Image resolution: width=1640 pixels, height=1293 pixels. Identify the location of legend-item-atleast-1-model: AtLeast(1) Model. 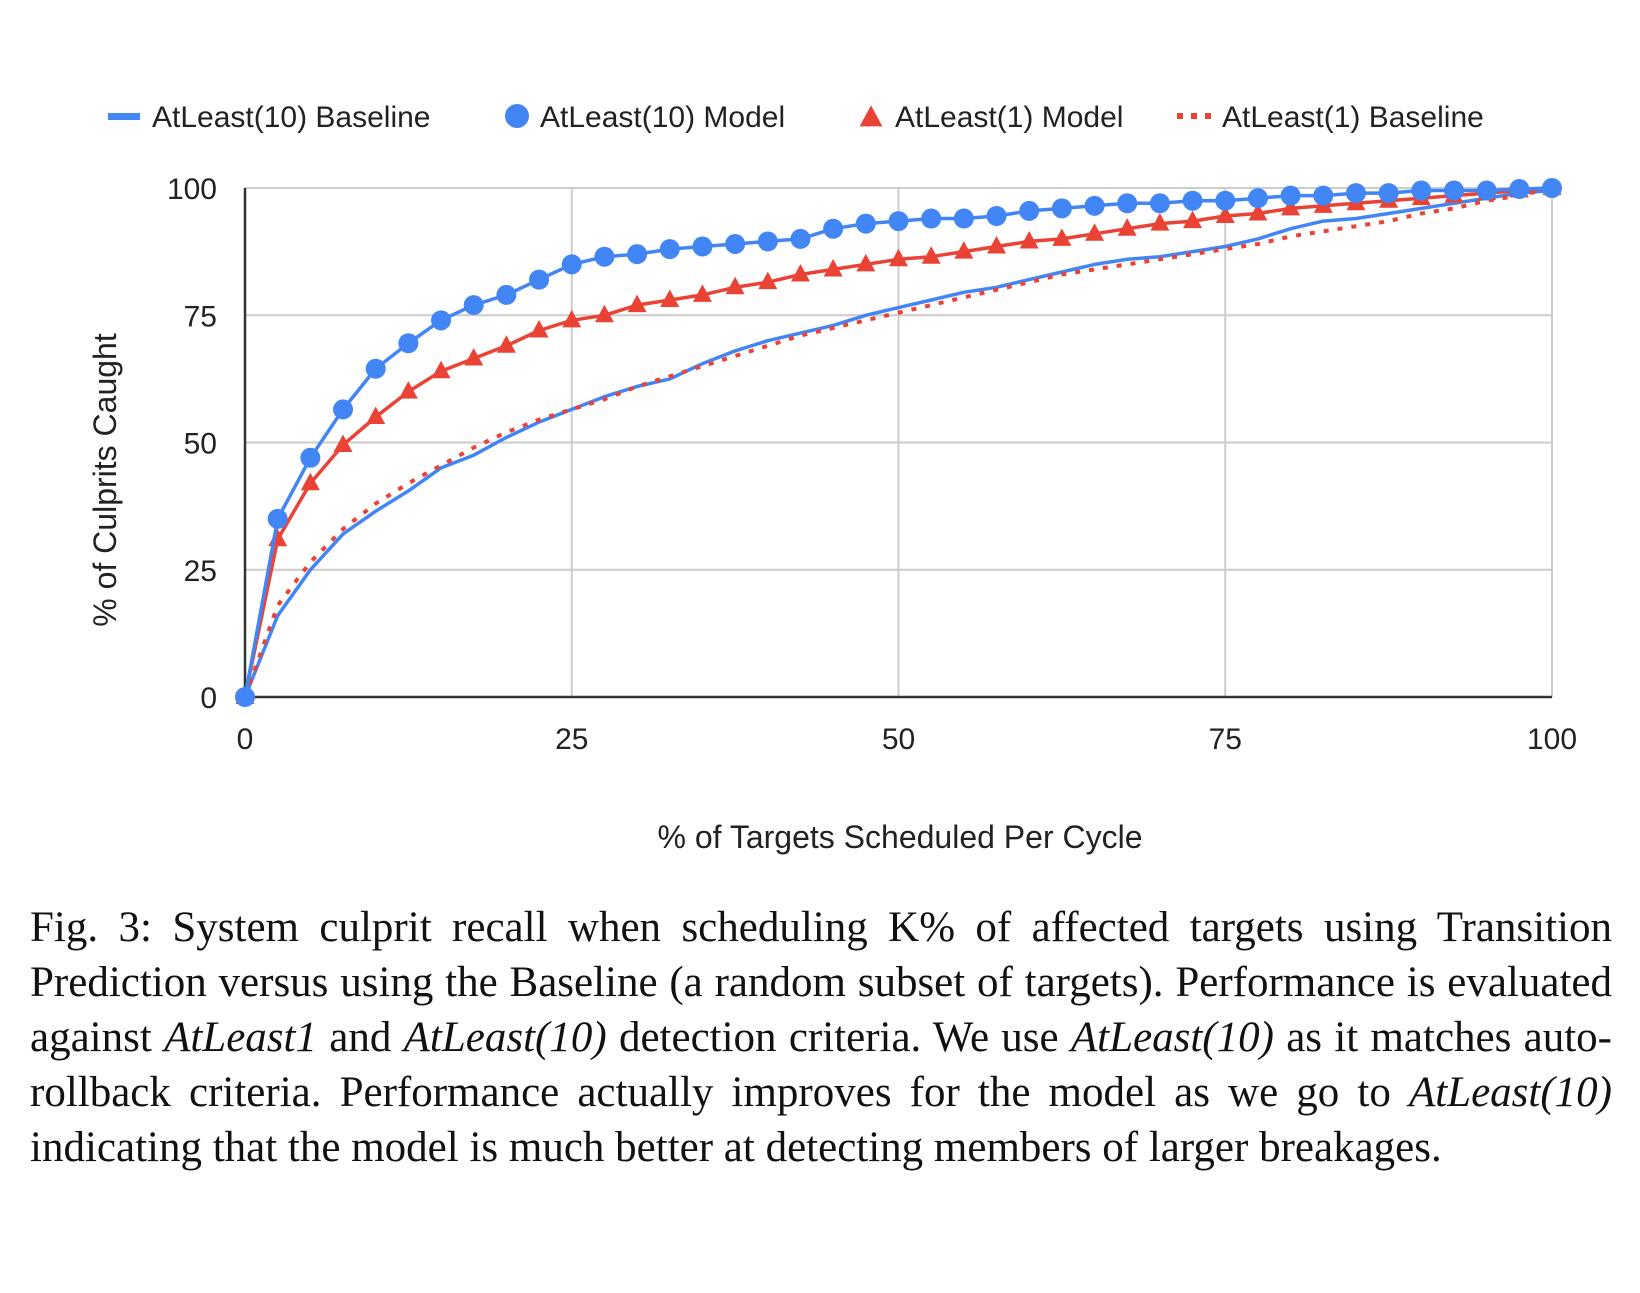
(991, 117).